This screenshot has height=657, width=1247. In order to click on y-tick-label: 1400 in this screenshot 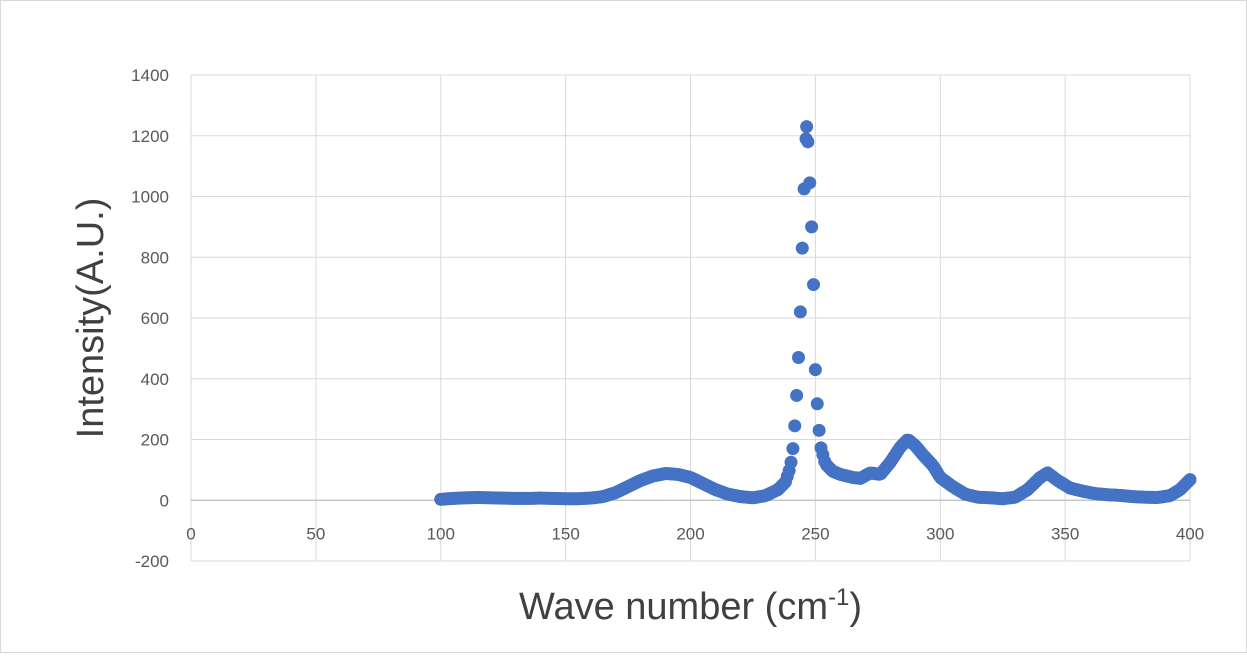, I will do `click(150, 75)`.